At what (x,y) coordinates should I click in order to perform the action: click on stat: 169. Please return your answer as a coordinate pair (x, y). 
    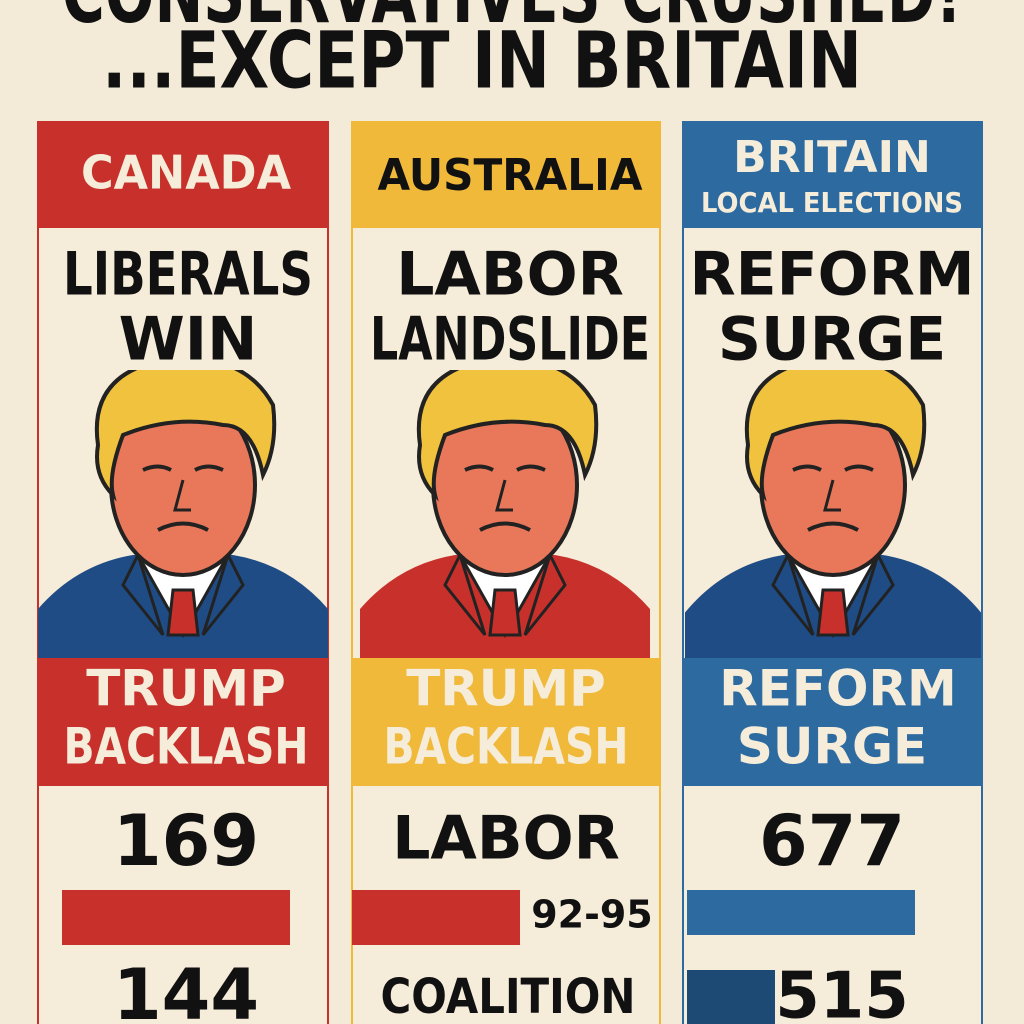
    Looking at the image, I should click on (186, 841).